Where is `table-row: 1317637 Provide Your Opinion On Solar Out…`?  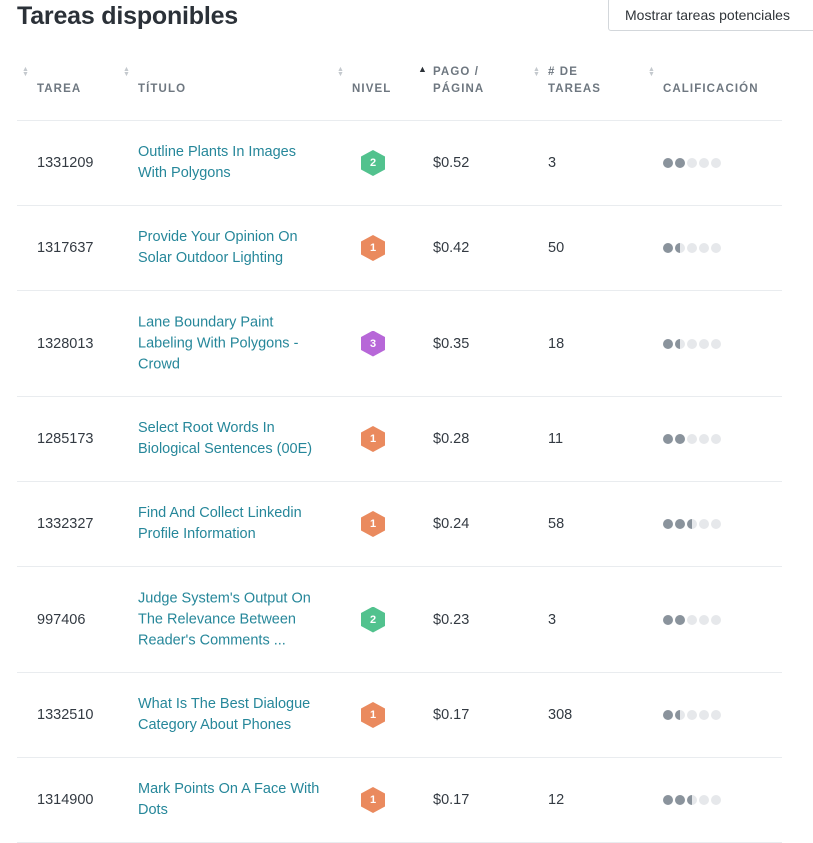
table-row: 1317637 Provide Your Opinion On Solar Out… is located at coordinates (399, 248).